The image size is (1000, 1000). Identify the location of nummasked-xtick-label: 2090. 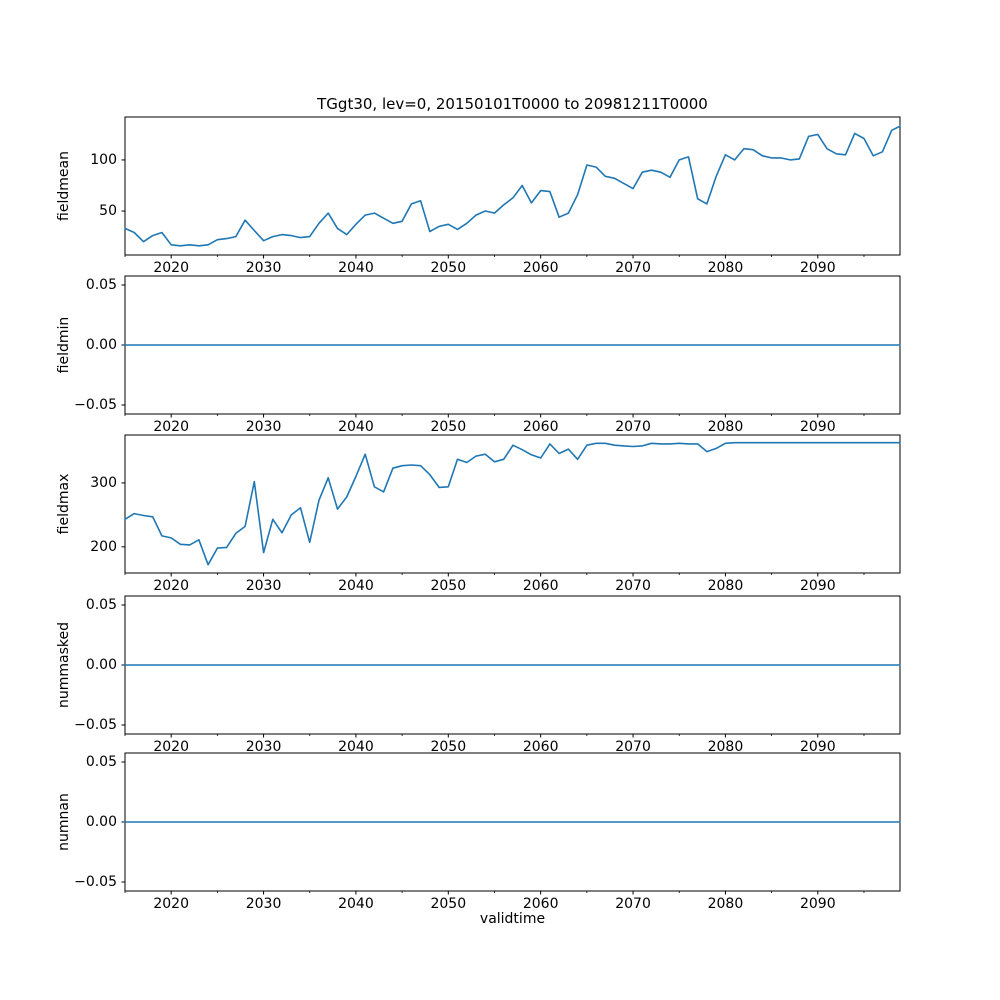
(818, 747).